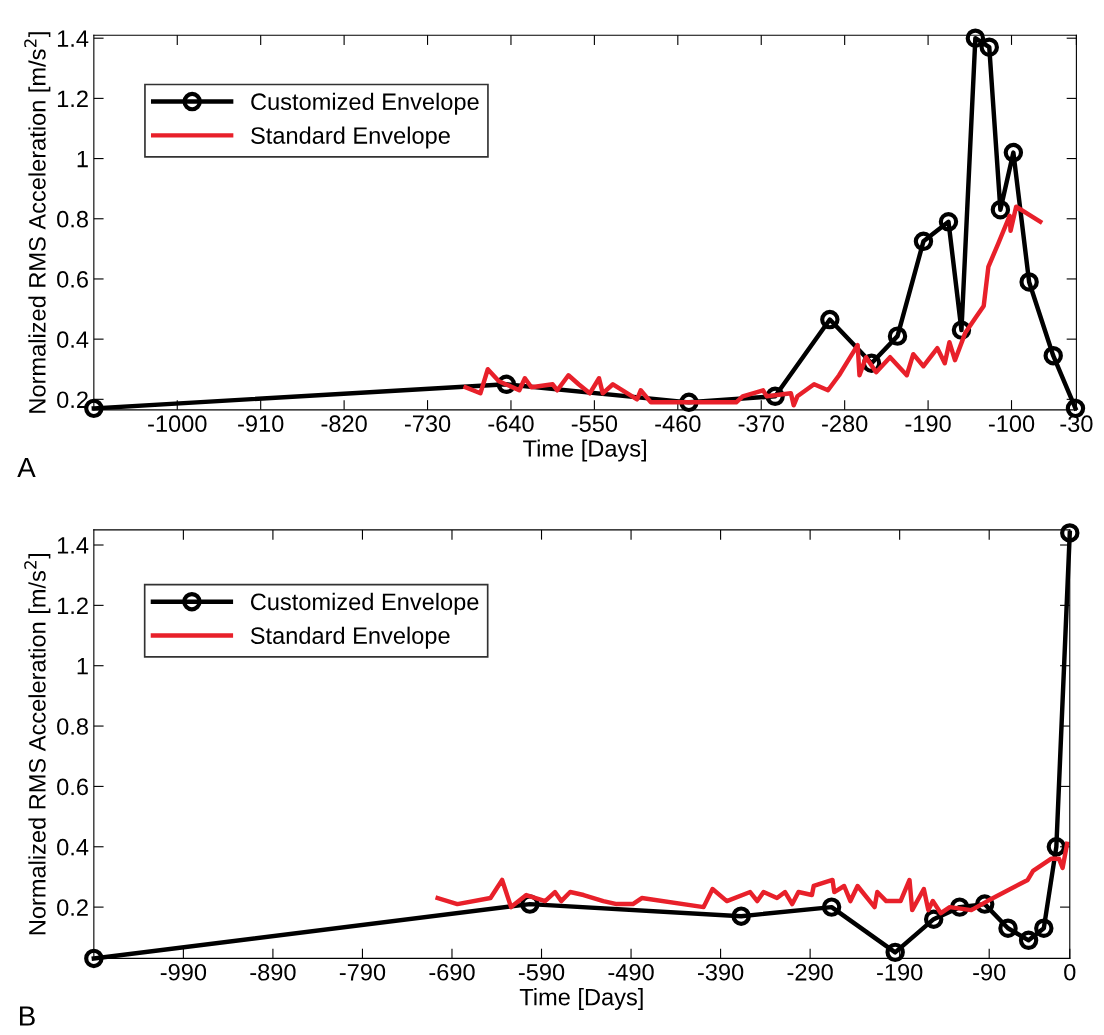 This screenshot has height=1035, width=1104. What do you see at coordinates (678, 424) in the screenshot?
I see `x-tick-label: -460` at bounding box center [678, 424].